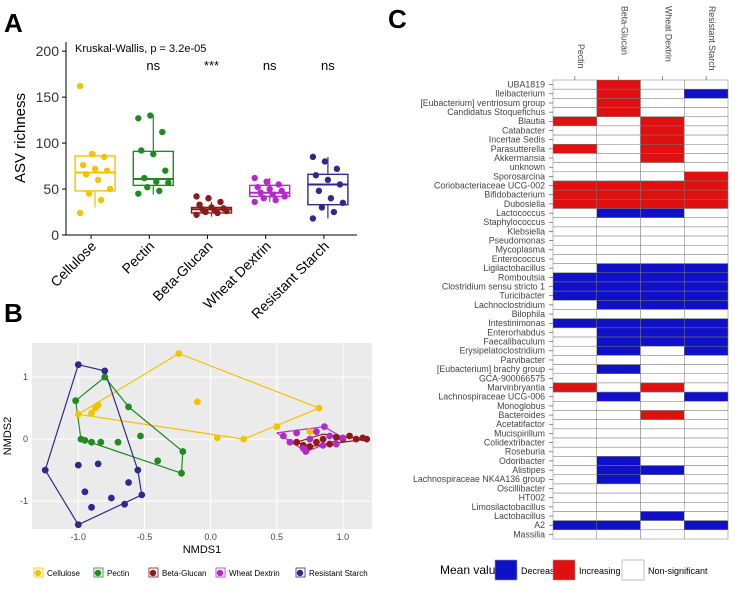  Describe the element at coordinates (512, 378) in the screenshot. I see `heatmap-row-label: GCA-900066575` at that location.